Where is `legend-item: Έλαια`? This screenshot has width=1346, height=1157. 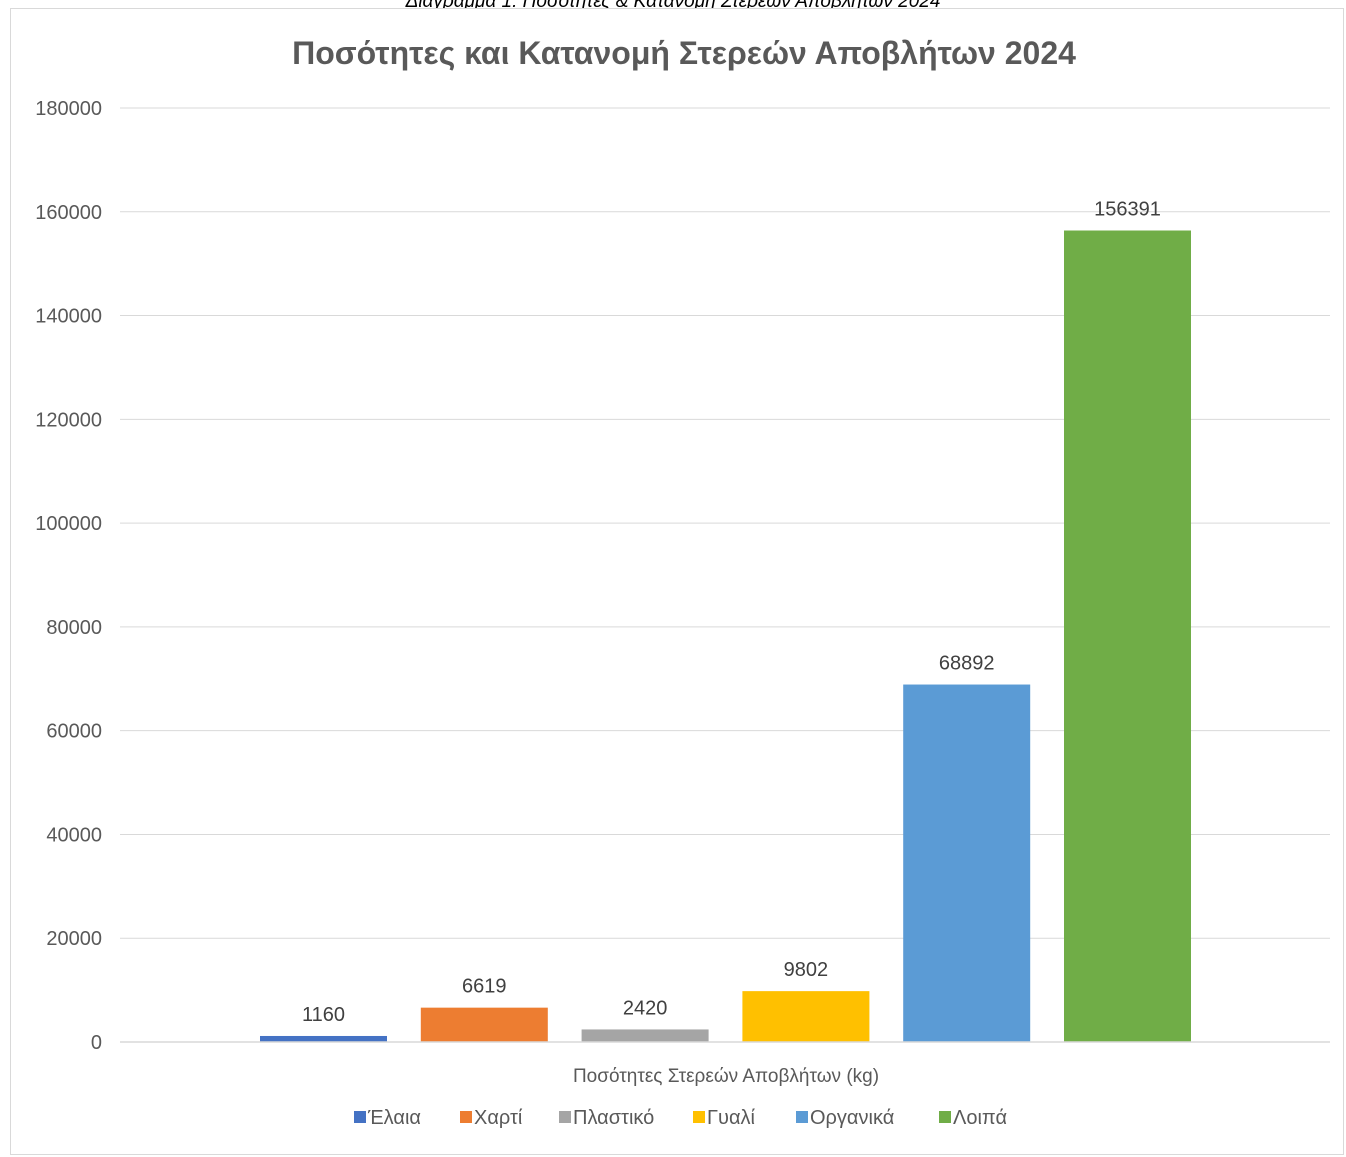 legend-item: Έλαια is located at coordinates (387, 1118).